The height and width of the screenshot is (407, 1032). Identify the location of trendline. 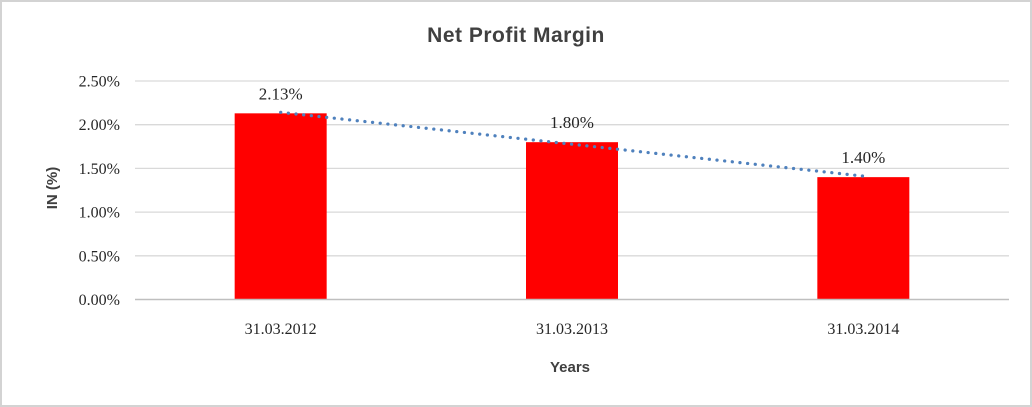
(572, 144).